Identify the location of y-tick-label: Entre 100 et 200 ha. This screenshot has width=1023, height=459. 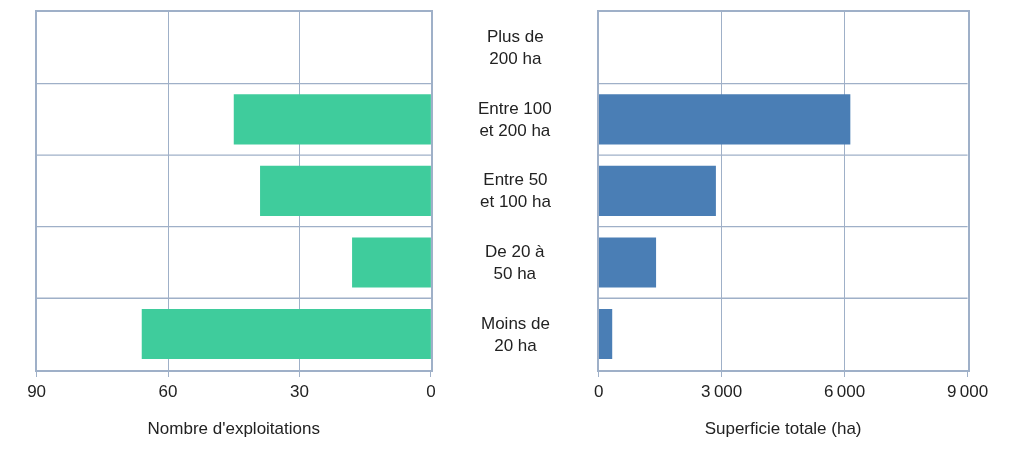
(515, 120).